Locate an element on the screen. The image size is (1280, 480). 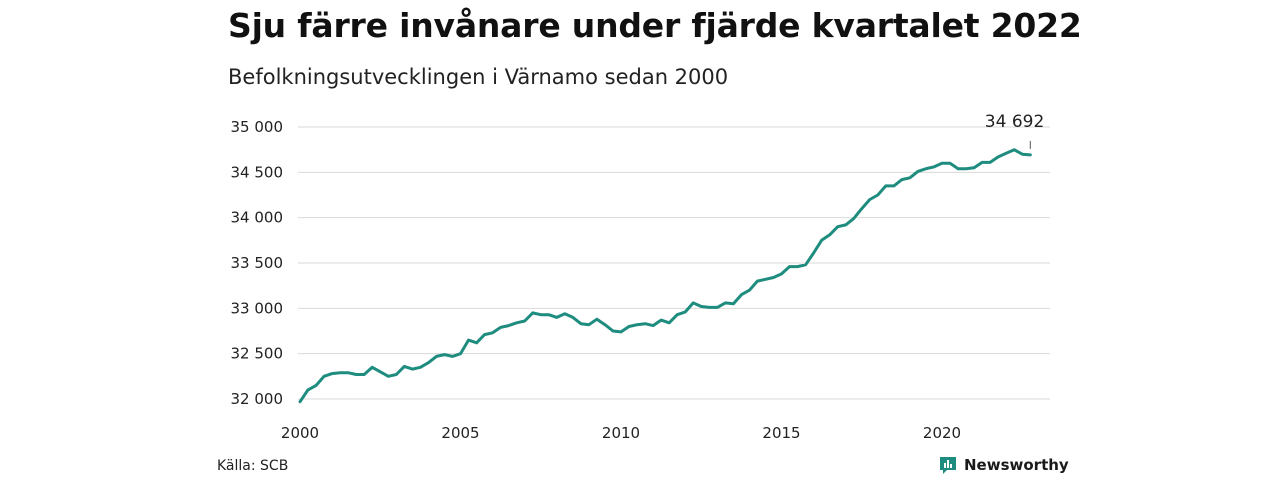
brand-logo: Newsworthy is located at coordinates (1003, 465).